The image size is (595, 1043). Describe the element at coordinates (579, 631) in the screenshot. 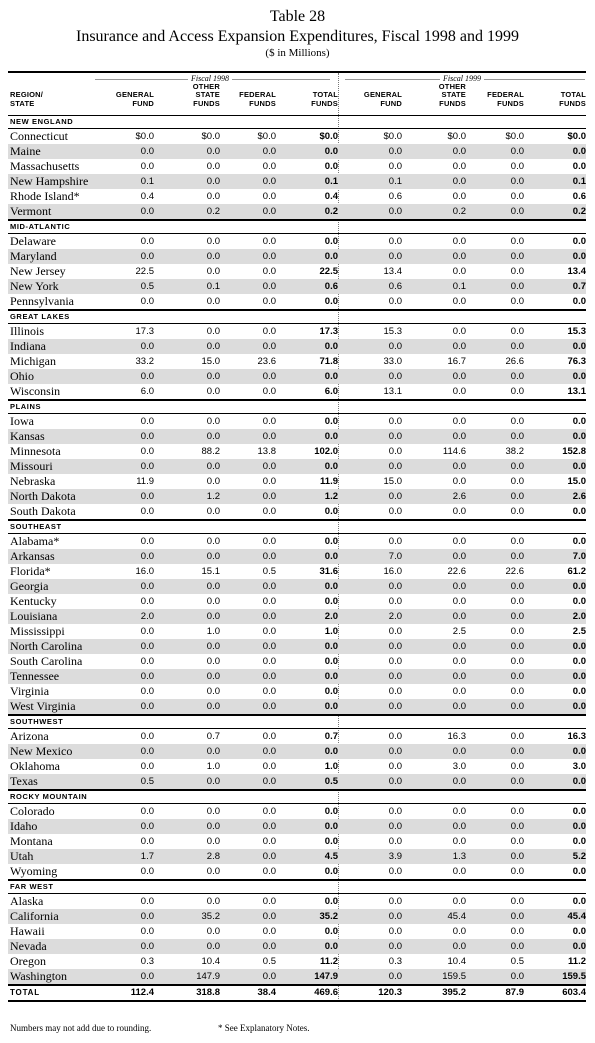

I see `value-cell: 2.5` at that location.